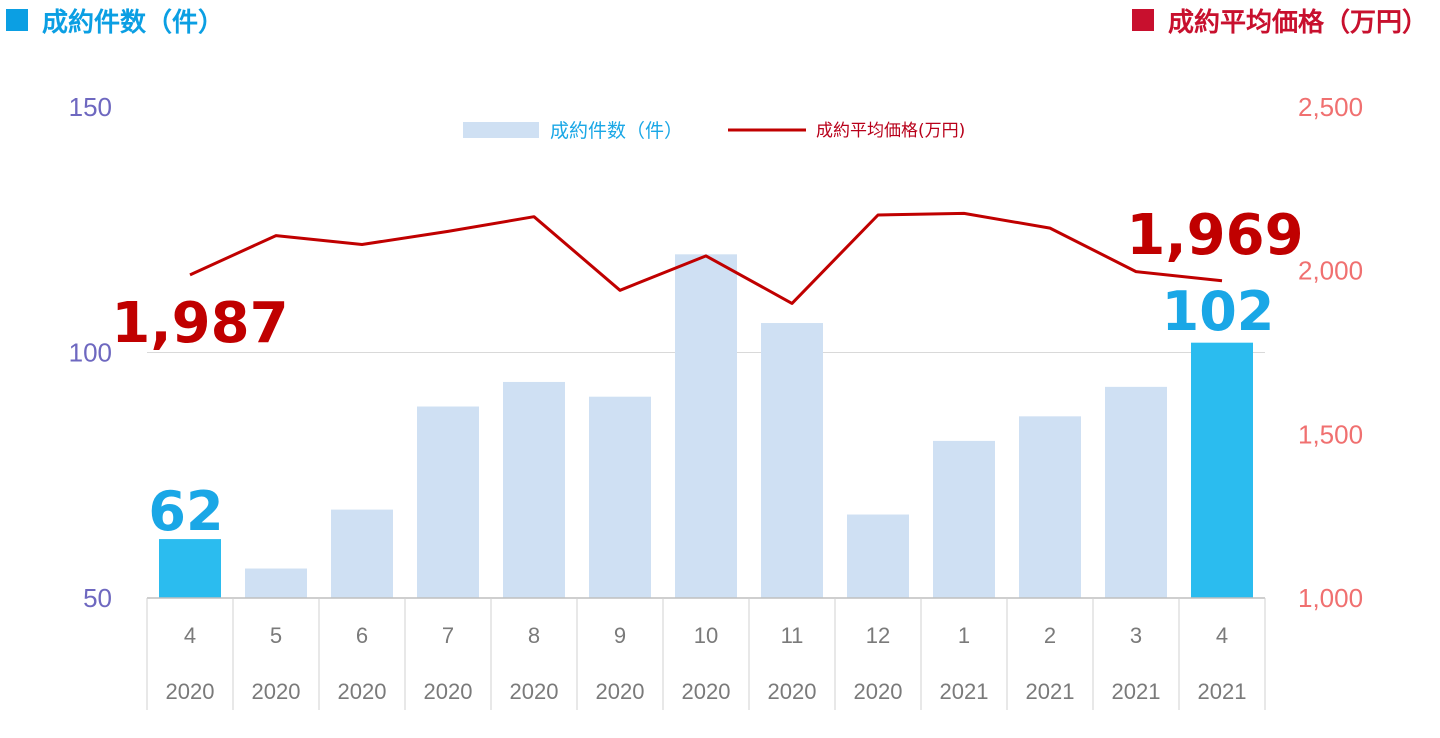  Describe the element at coordinates (17, 20) in the screenshot. I see `blue-square-icon` at that location.